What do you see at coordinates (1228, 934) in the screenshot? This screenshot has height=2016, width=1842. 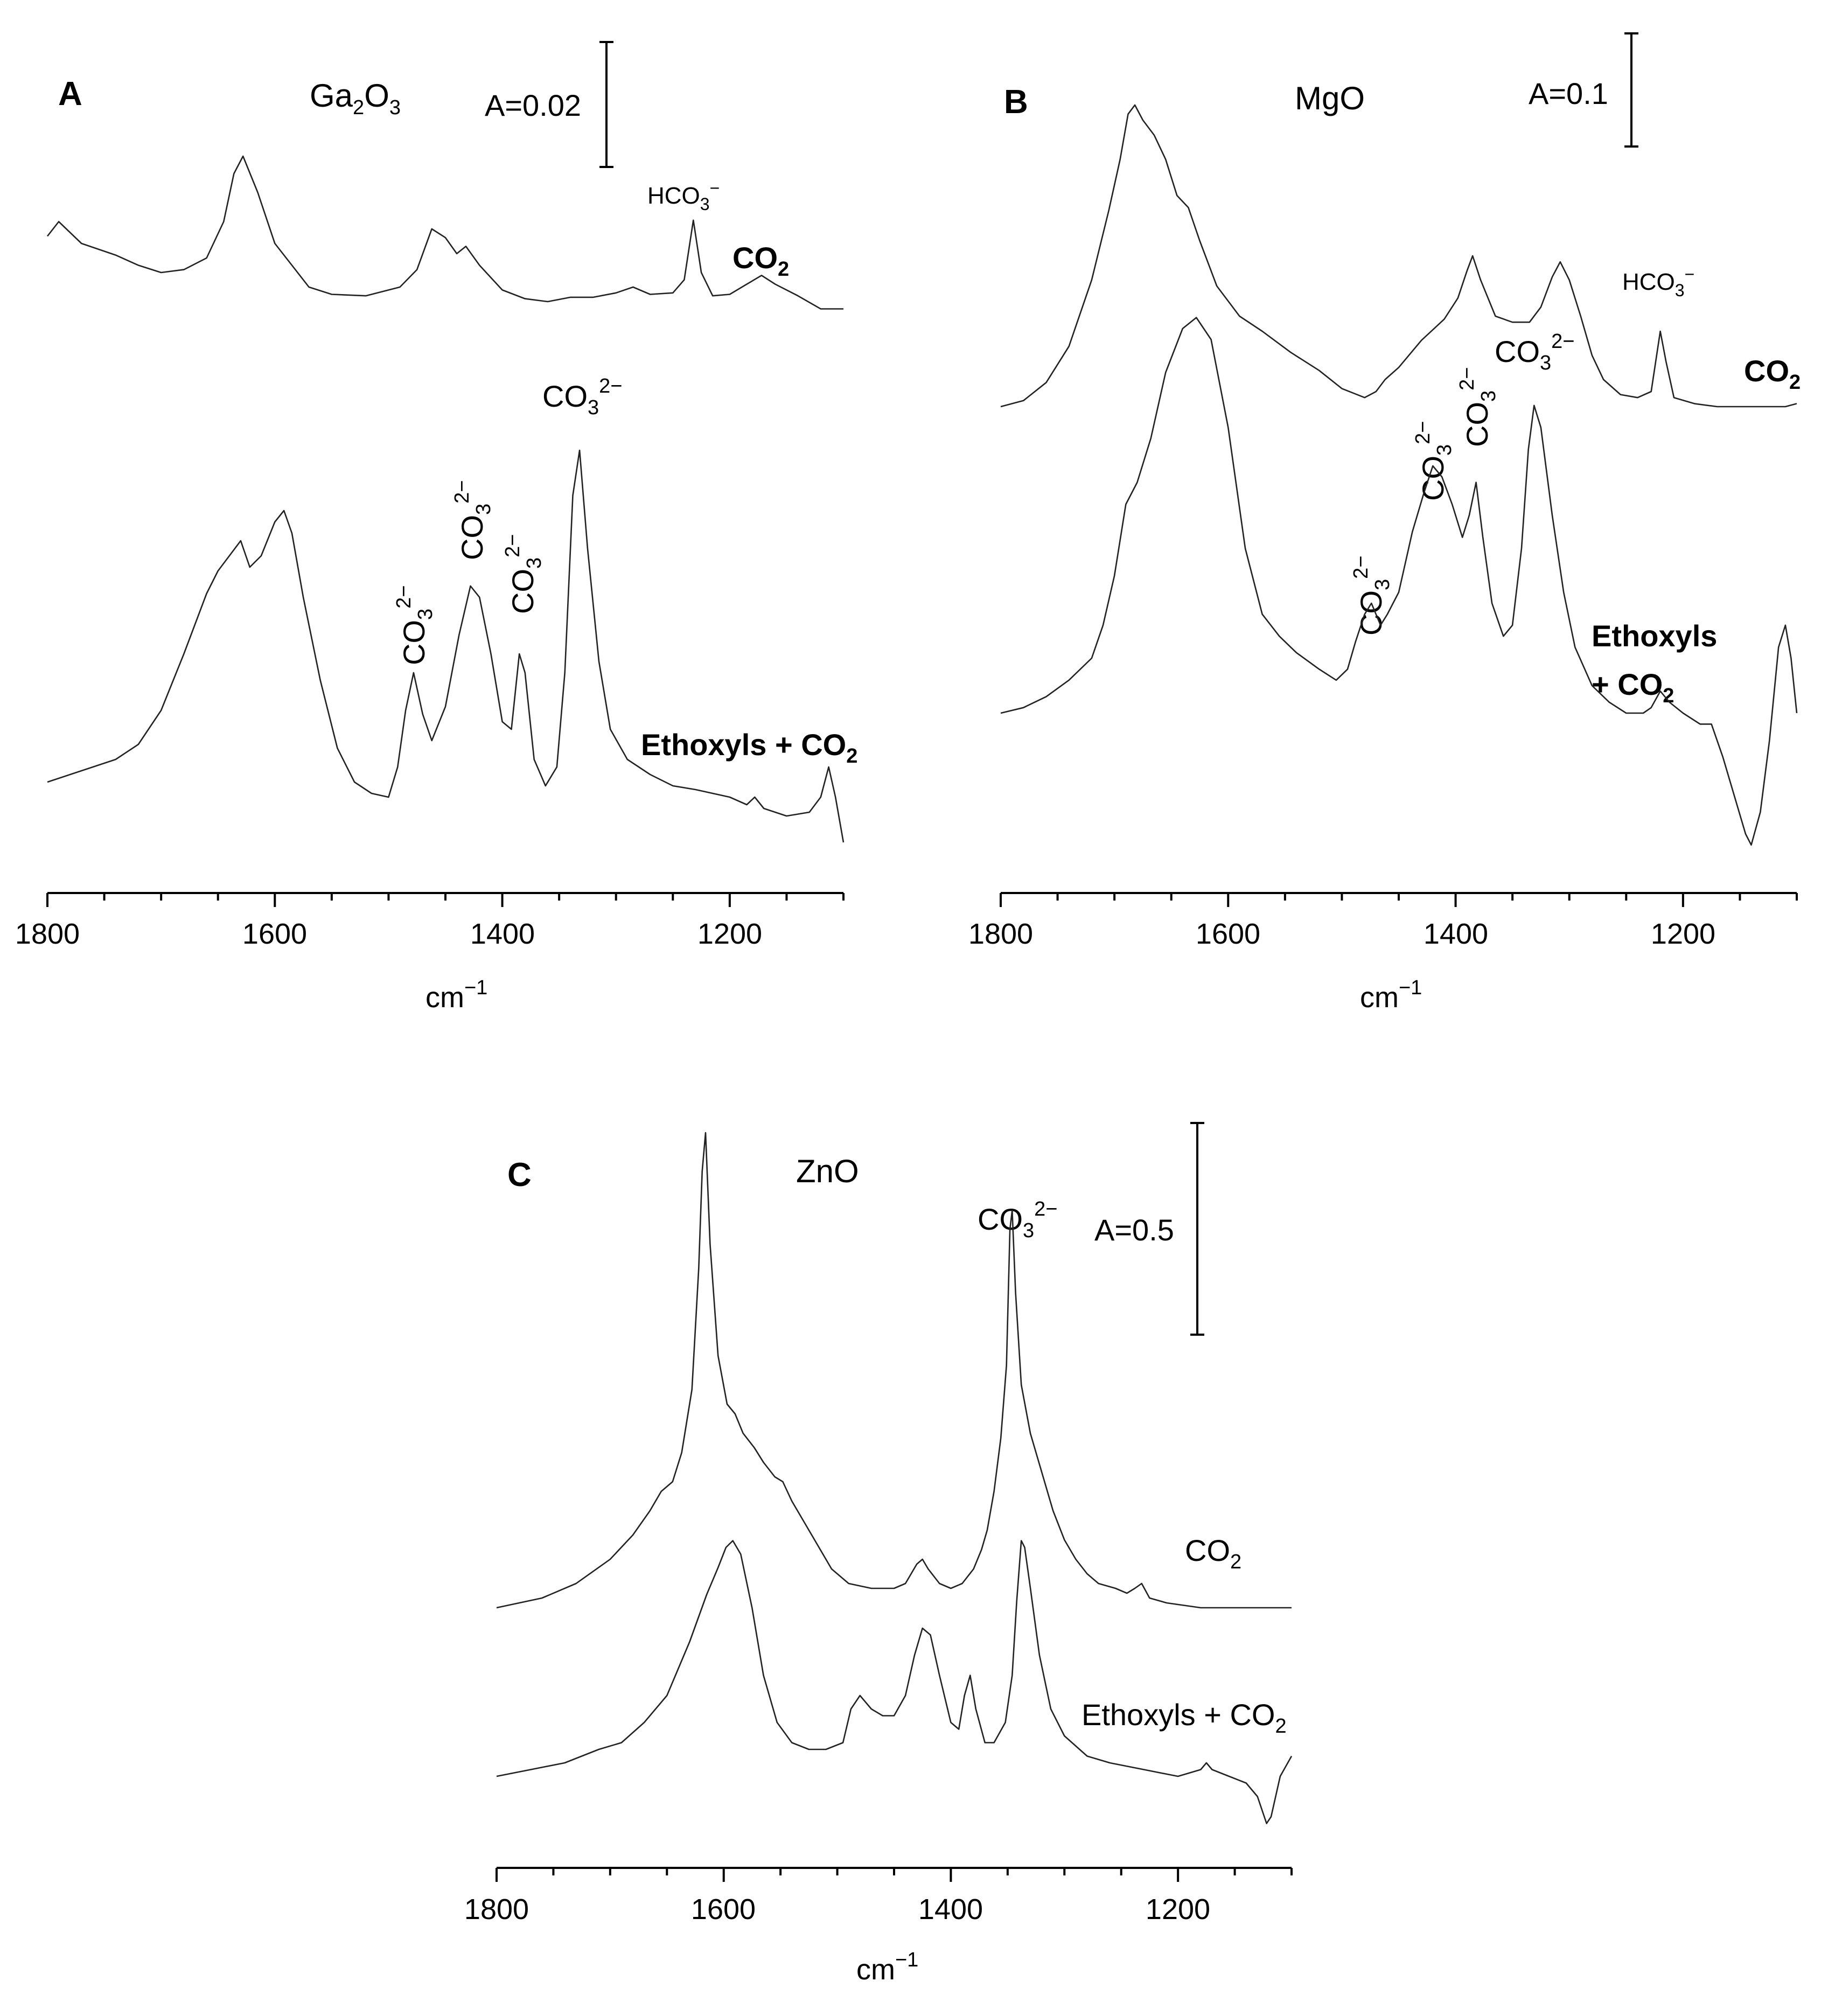 I see `panel-b-tick-1600: 1600` at bounding box center [1228, 934].